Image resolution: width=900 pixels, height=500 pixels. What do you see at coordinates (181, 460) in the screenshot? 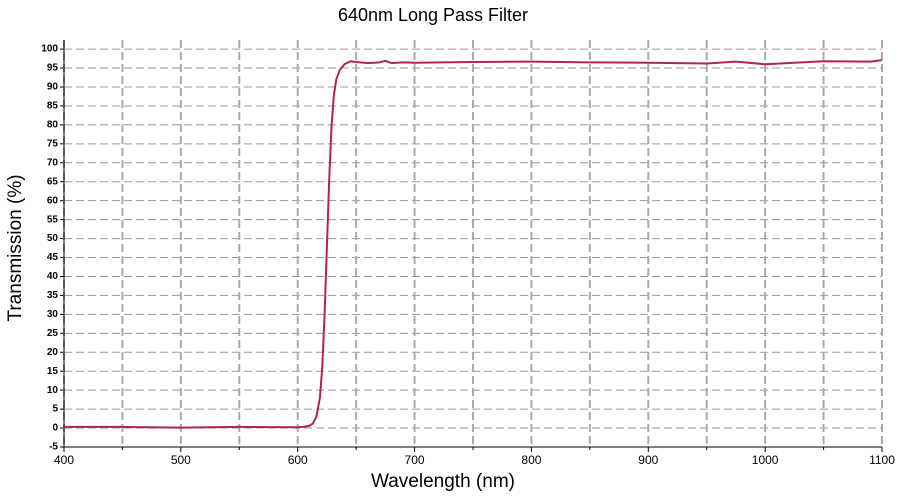
I see `x-tick-label: 500` at bounding box center [181, 460].